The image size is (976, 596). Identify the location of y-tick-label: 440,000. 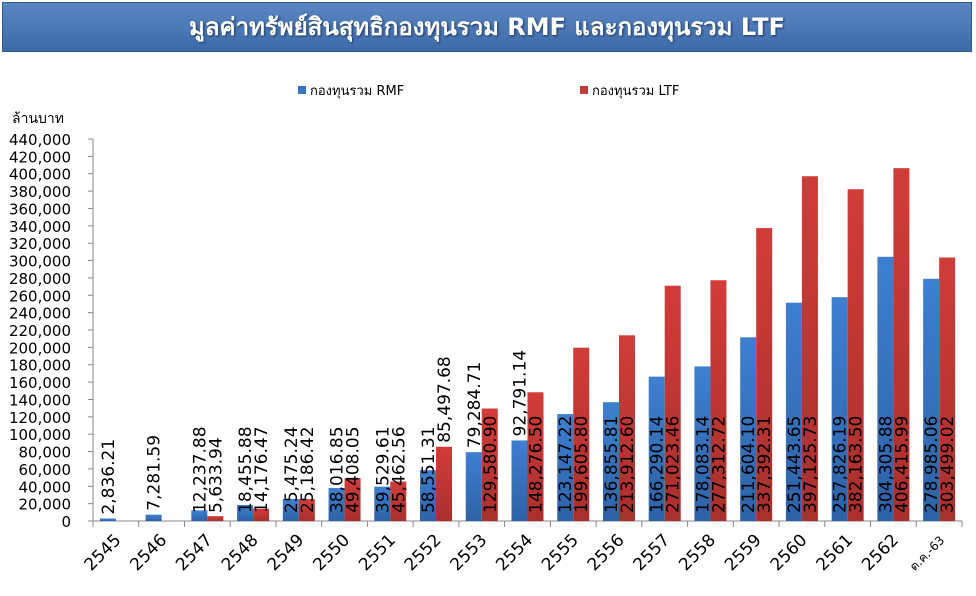
(40, 140).